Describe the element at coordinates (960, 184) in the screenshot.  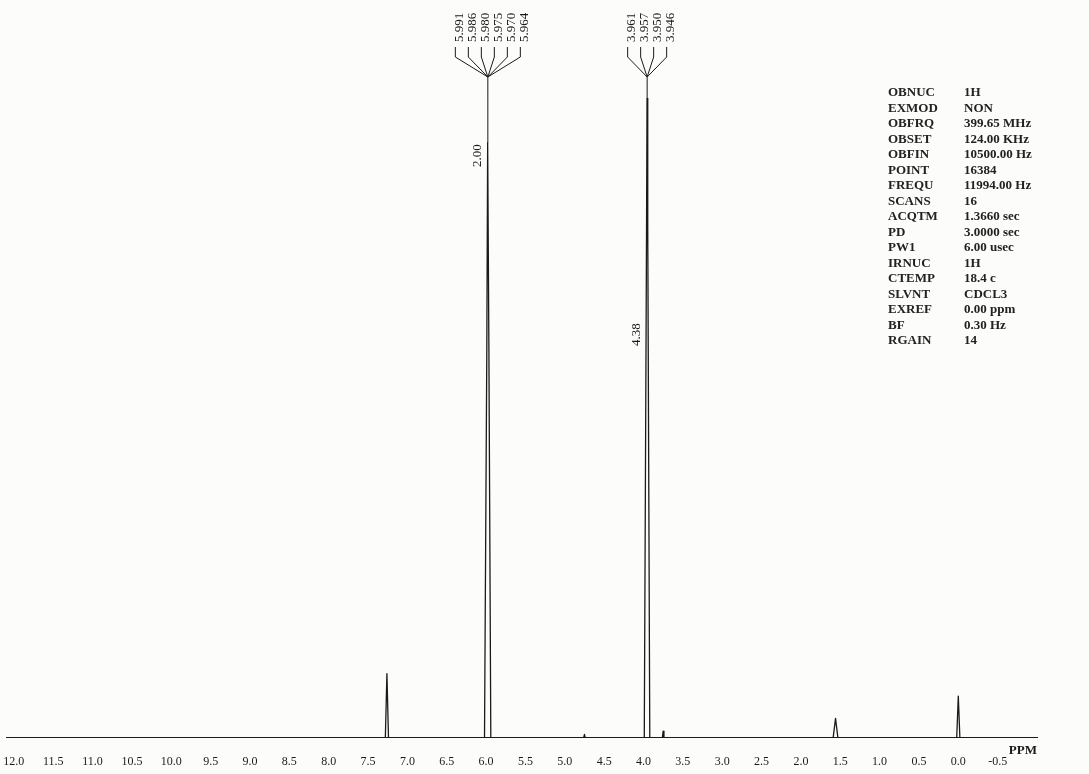
I see `text: FREQU 11994.00 Hz` at that location.